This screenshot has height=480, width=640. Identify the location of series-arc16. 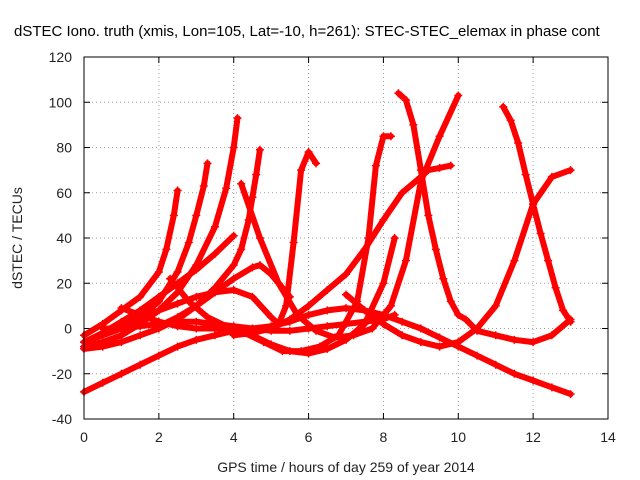
(537, 214).